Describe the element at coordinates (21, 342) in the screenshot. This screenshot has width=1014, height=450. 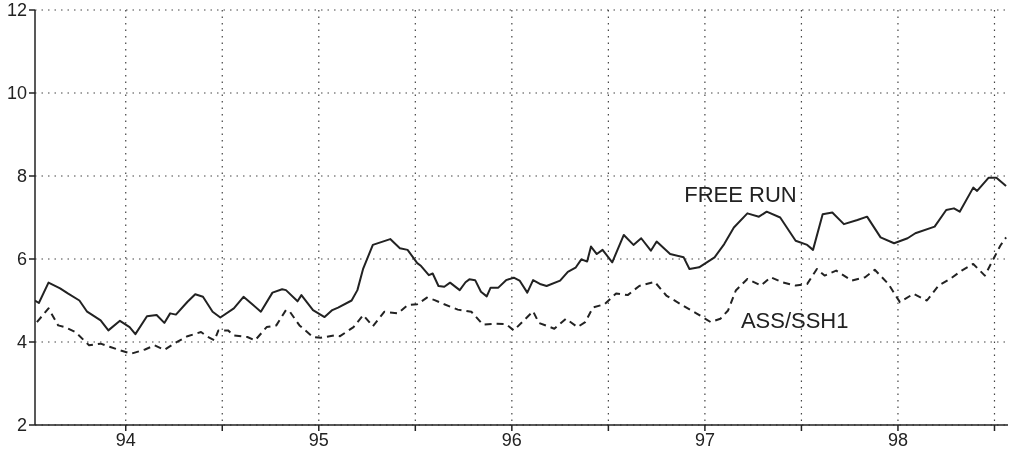
I see `y-tick-label: 4` at that location.